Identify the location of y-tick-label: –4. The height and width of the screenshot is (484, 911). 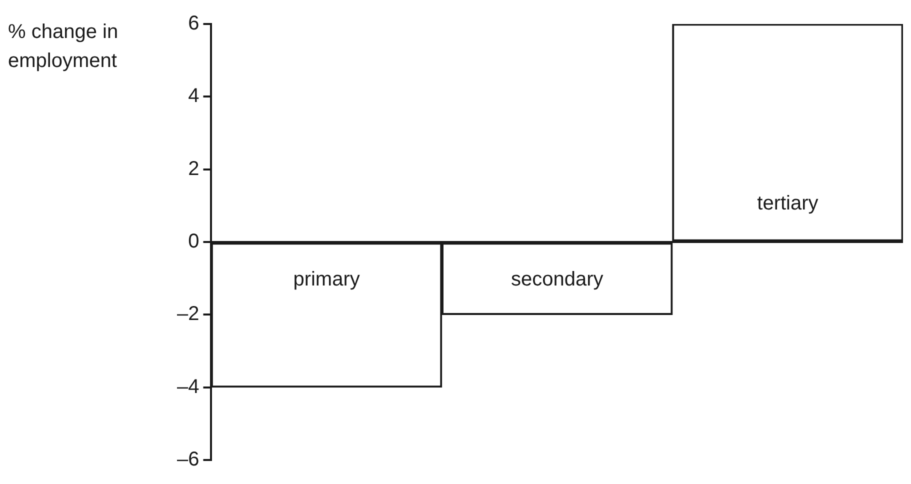
(188, 387).